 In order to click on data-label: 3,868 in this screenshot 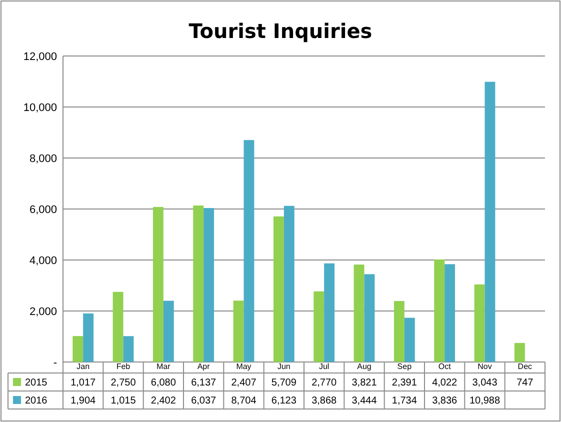, I will do `click(325, 401)`.